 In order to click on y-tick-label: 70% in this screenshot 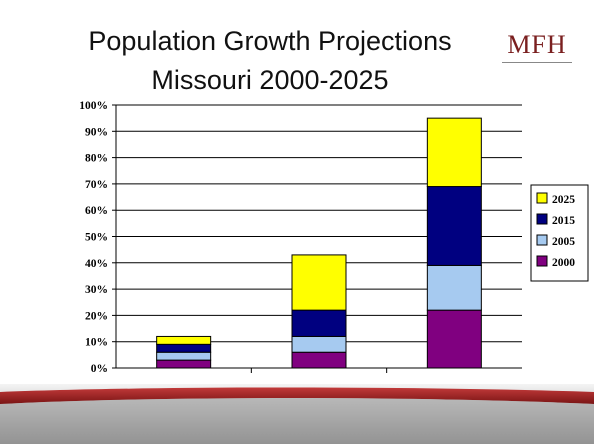, I will do `click(96, 185)`.